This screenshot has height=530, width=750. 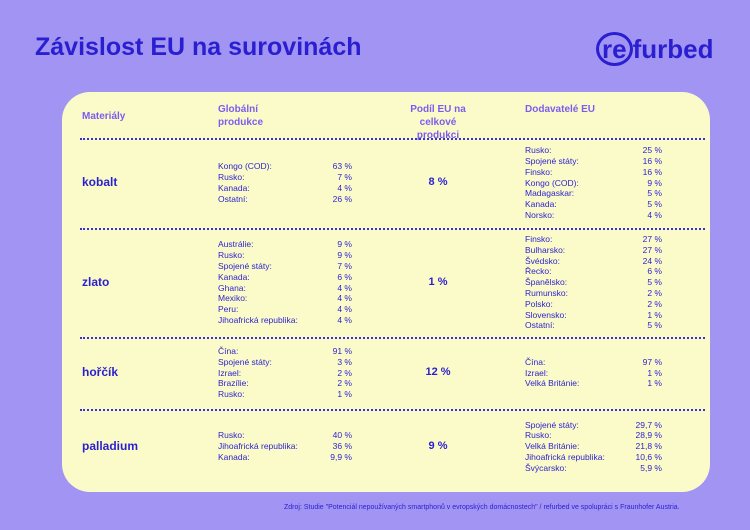 What do you see at coordinates (236, 244) in the screenshot?
I see `global-name: Austrálie:` at bounding box center [236, 244].